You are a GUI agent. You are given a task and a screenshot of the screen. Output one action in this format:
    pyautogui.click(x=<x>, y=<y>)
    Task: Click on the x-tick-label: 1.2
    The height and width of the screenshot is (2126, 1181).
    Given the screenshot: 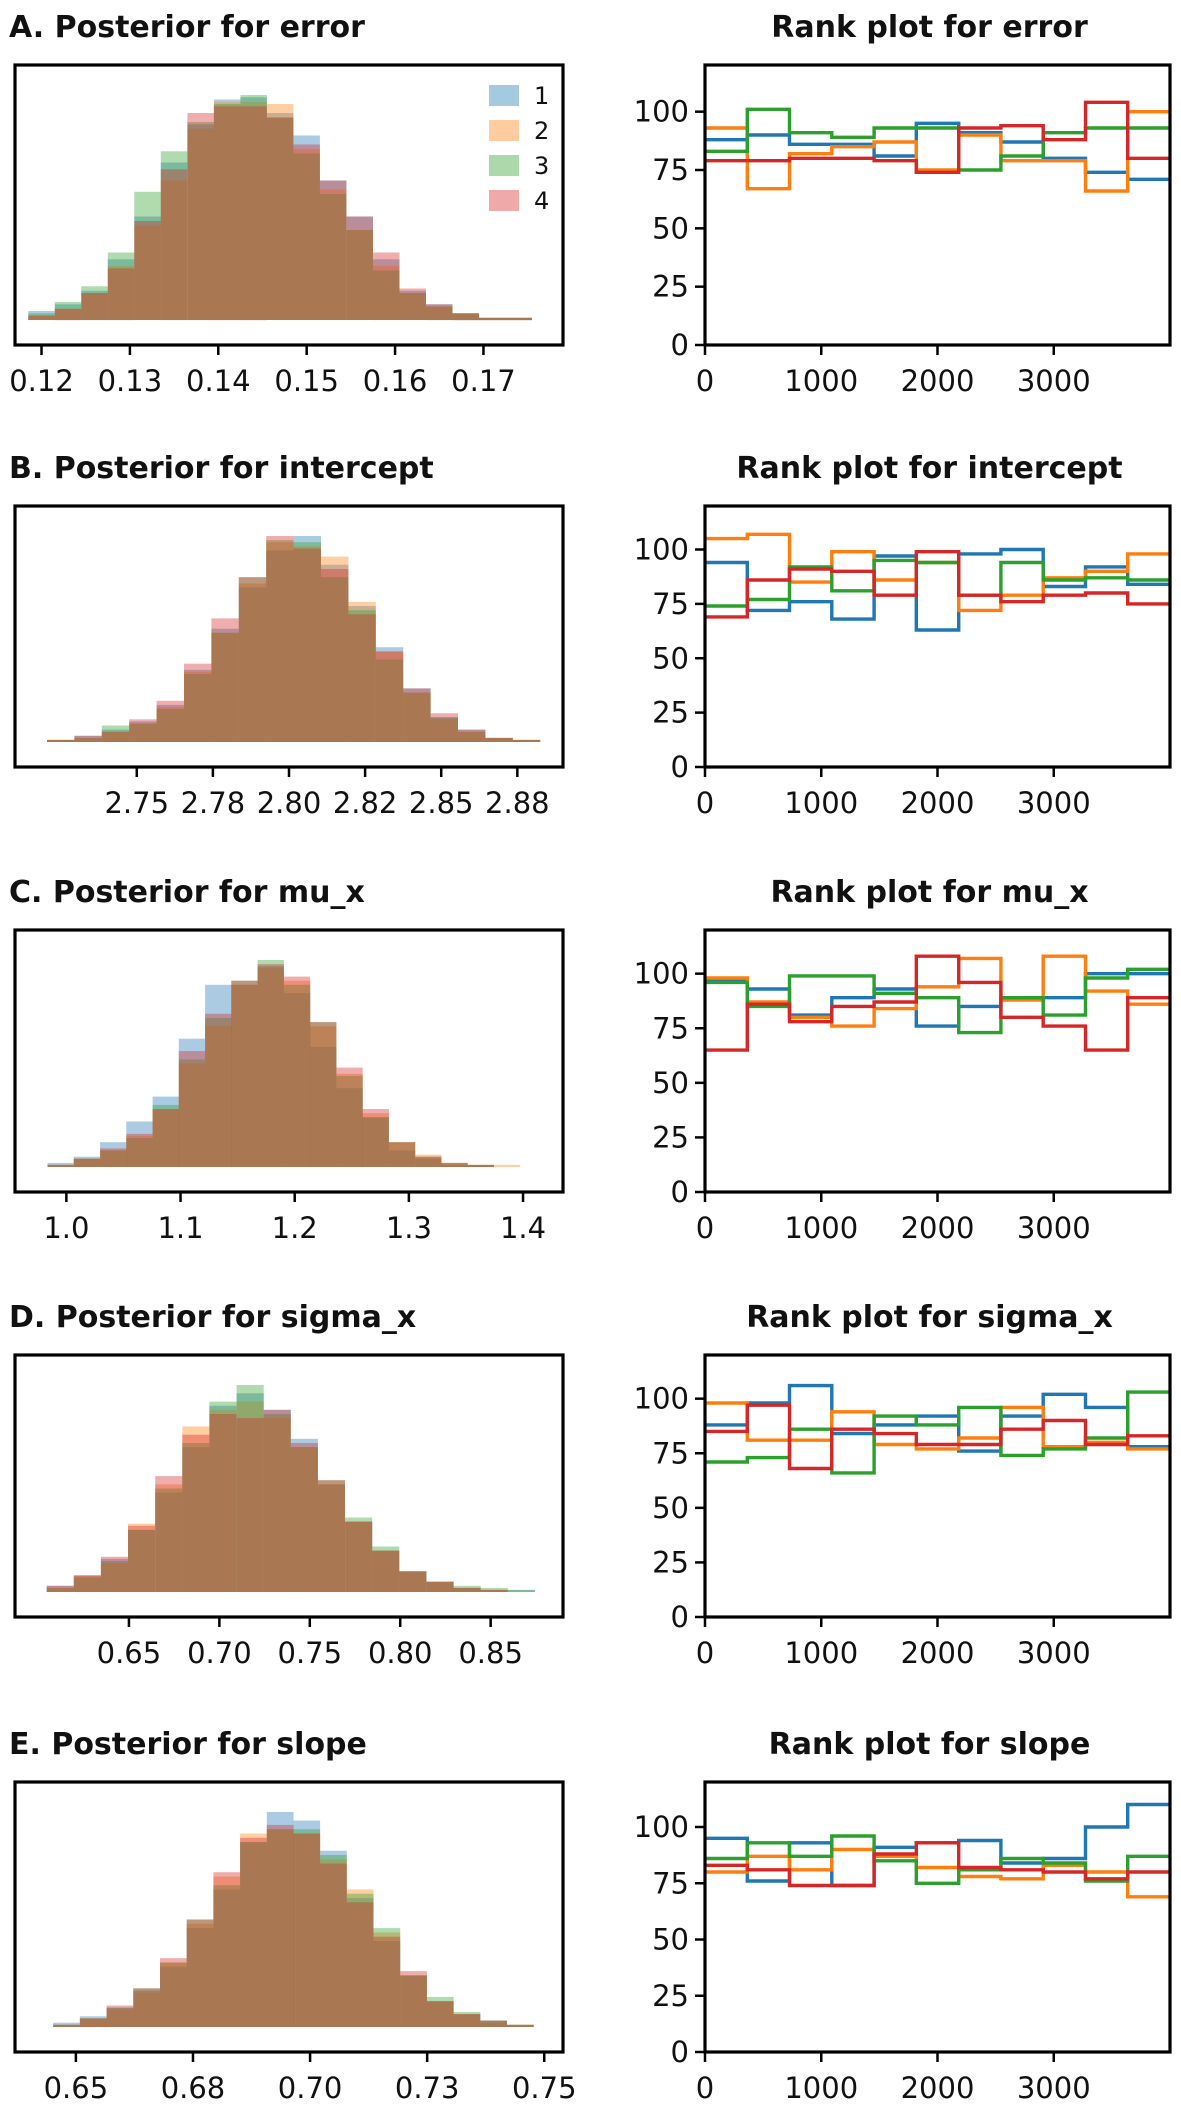 What is the action you would take?
    pyautogui.click(x=295, y=1228)
    